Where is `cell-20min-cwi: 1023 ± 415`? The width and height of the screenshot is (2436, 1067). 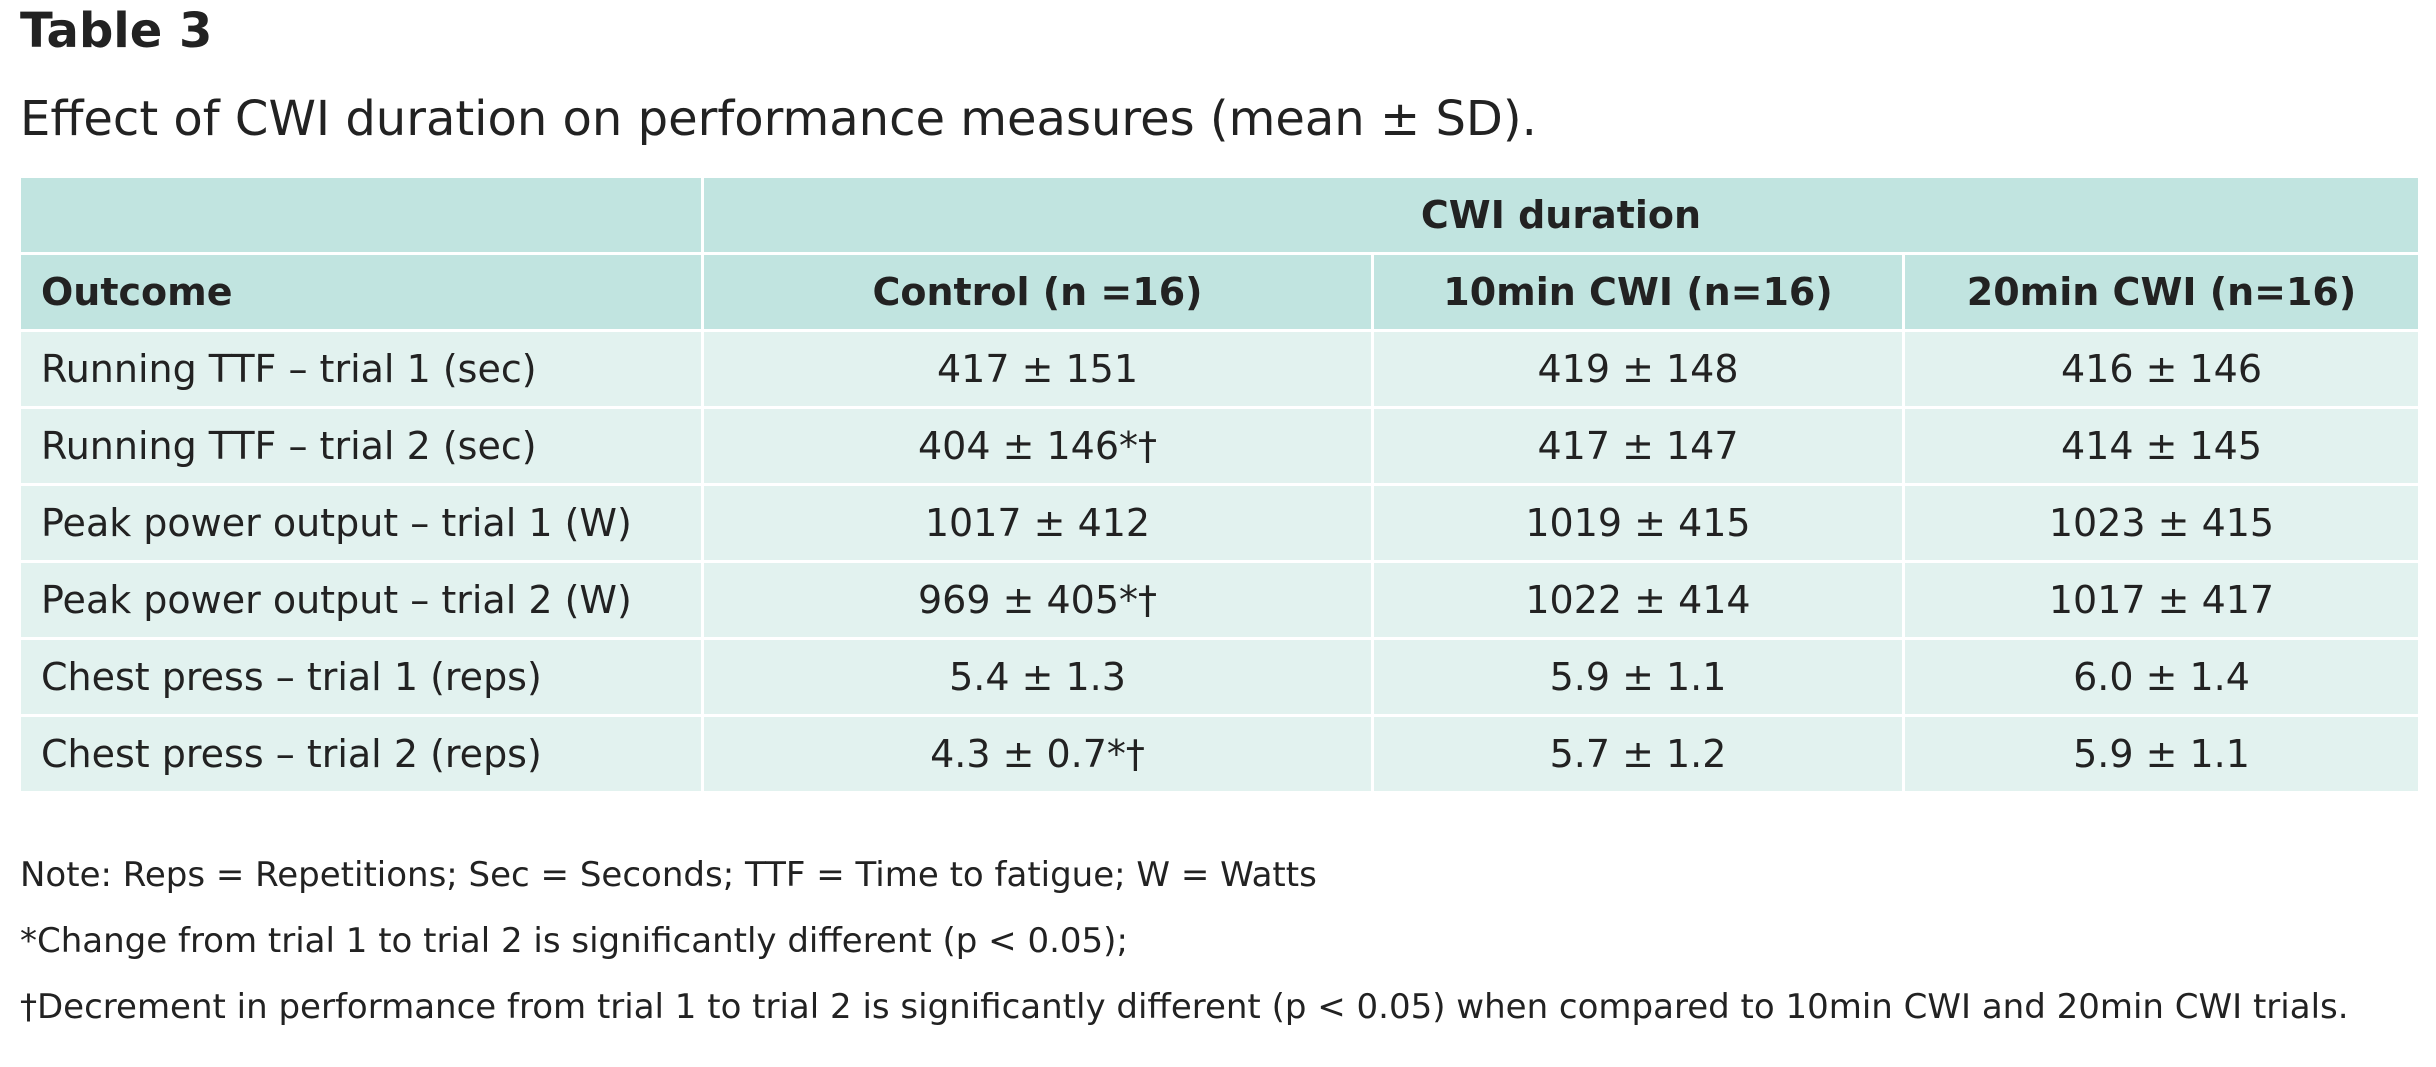 cell-20min-cwi: 1023 ± 415 is located at coordinates (2161, 523).